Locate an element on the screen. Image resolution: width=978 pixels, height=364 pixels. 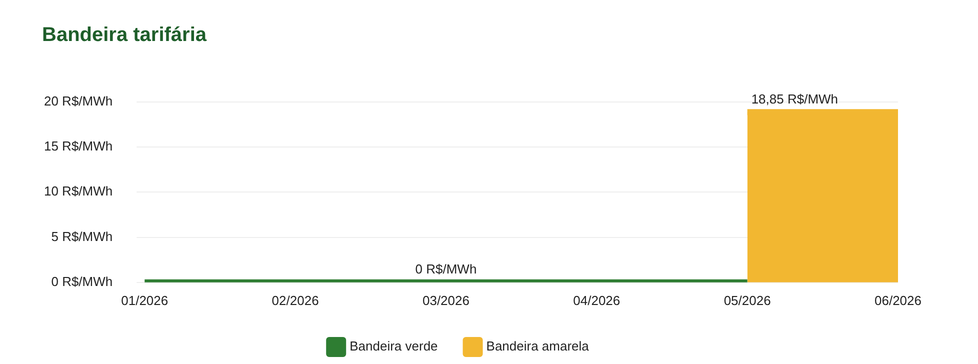
chart-title: Bandeira tarifária is located at coordinates (124, 35).